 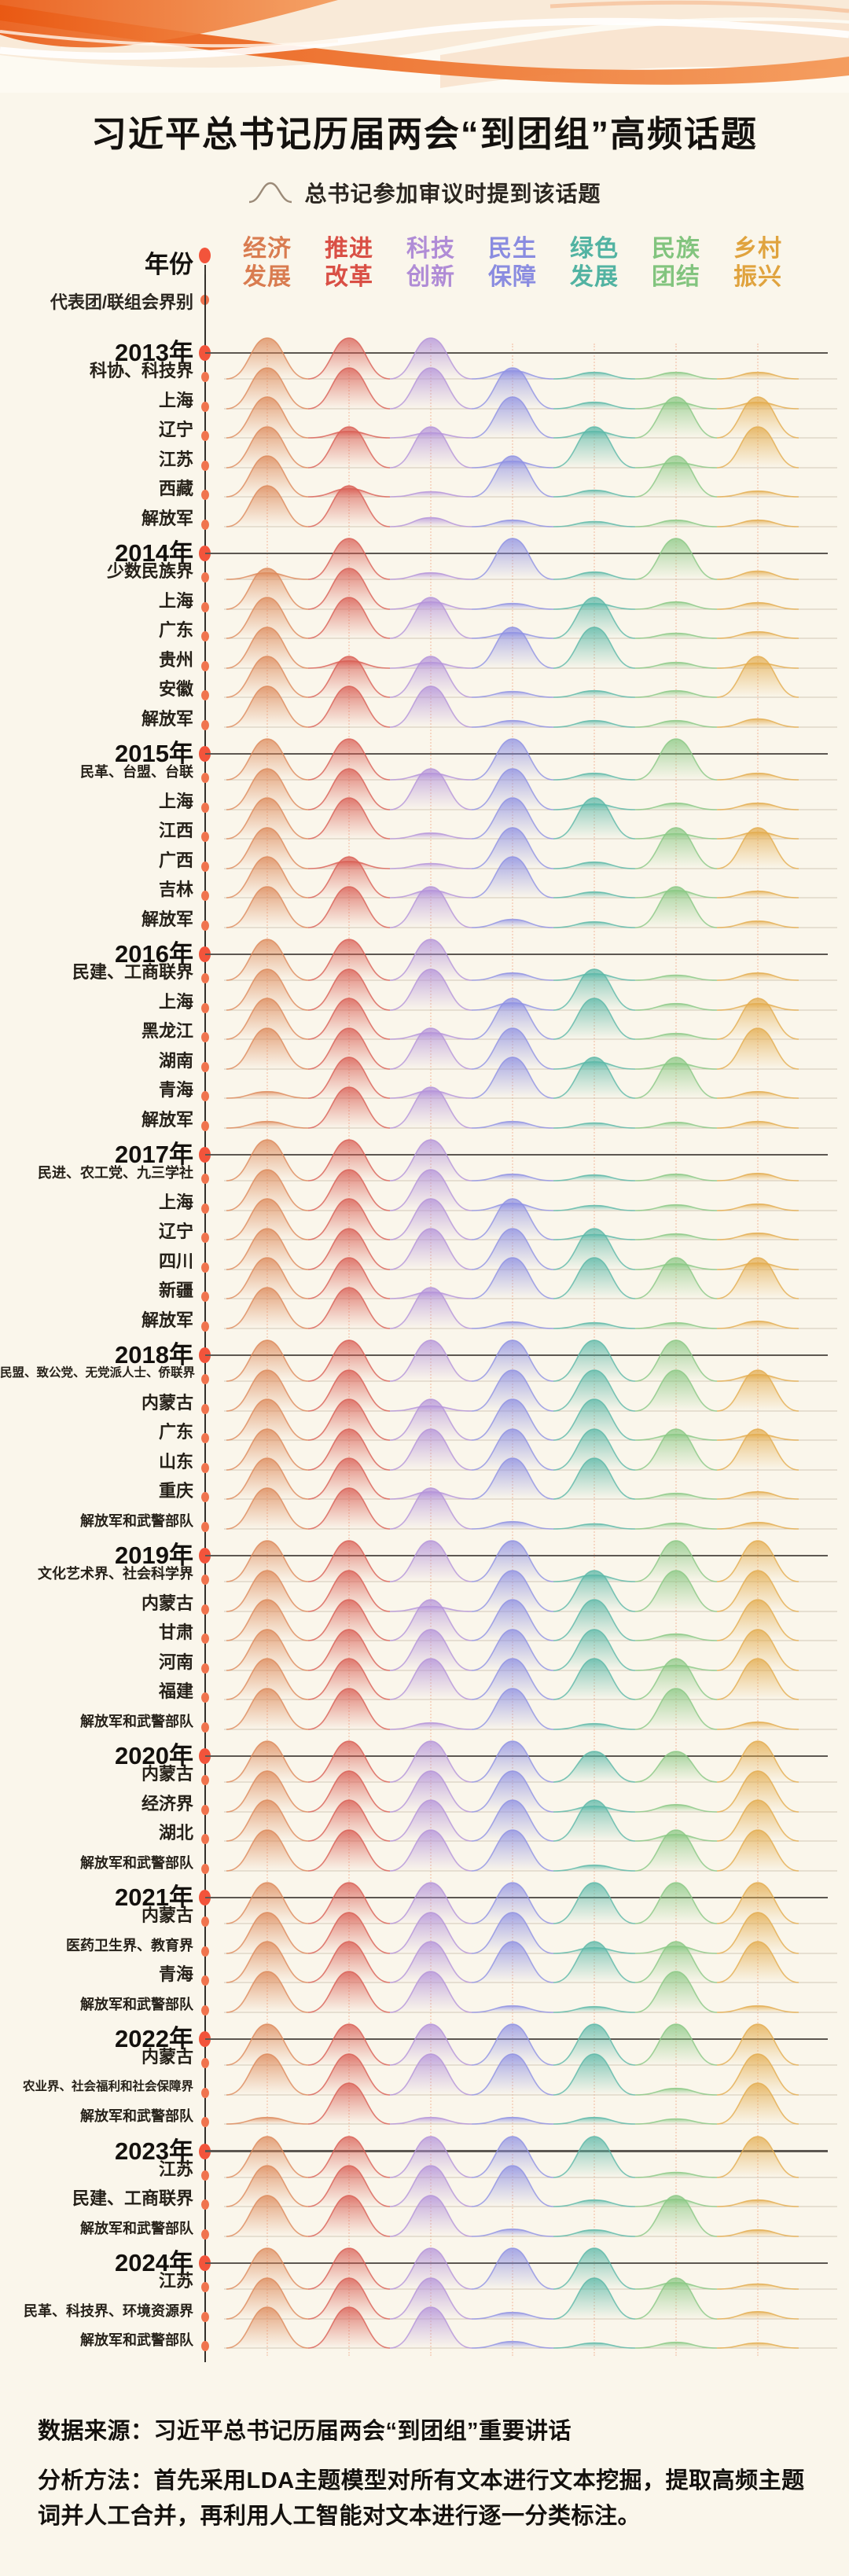 What do you see at coordinates (107, 2086) in the screenshot?
I see `row-label: 农业界、社会福利和社会保障界` at bounding box center [107, 2086].